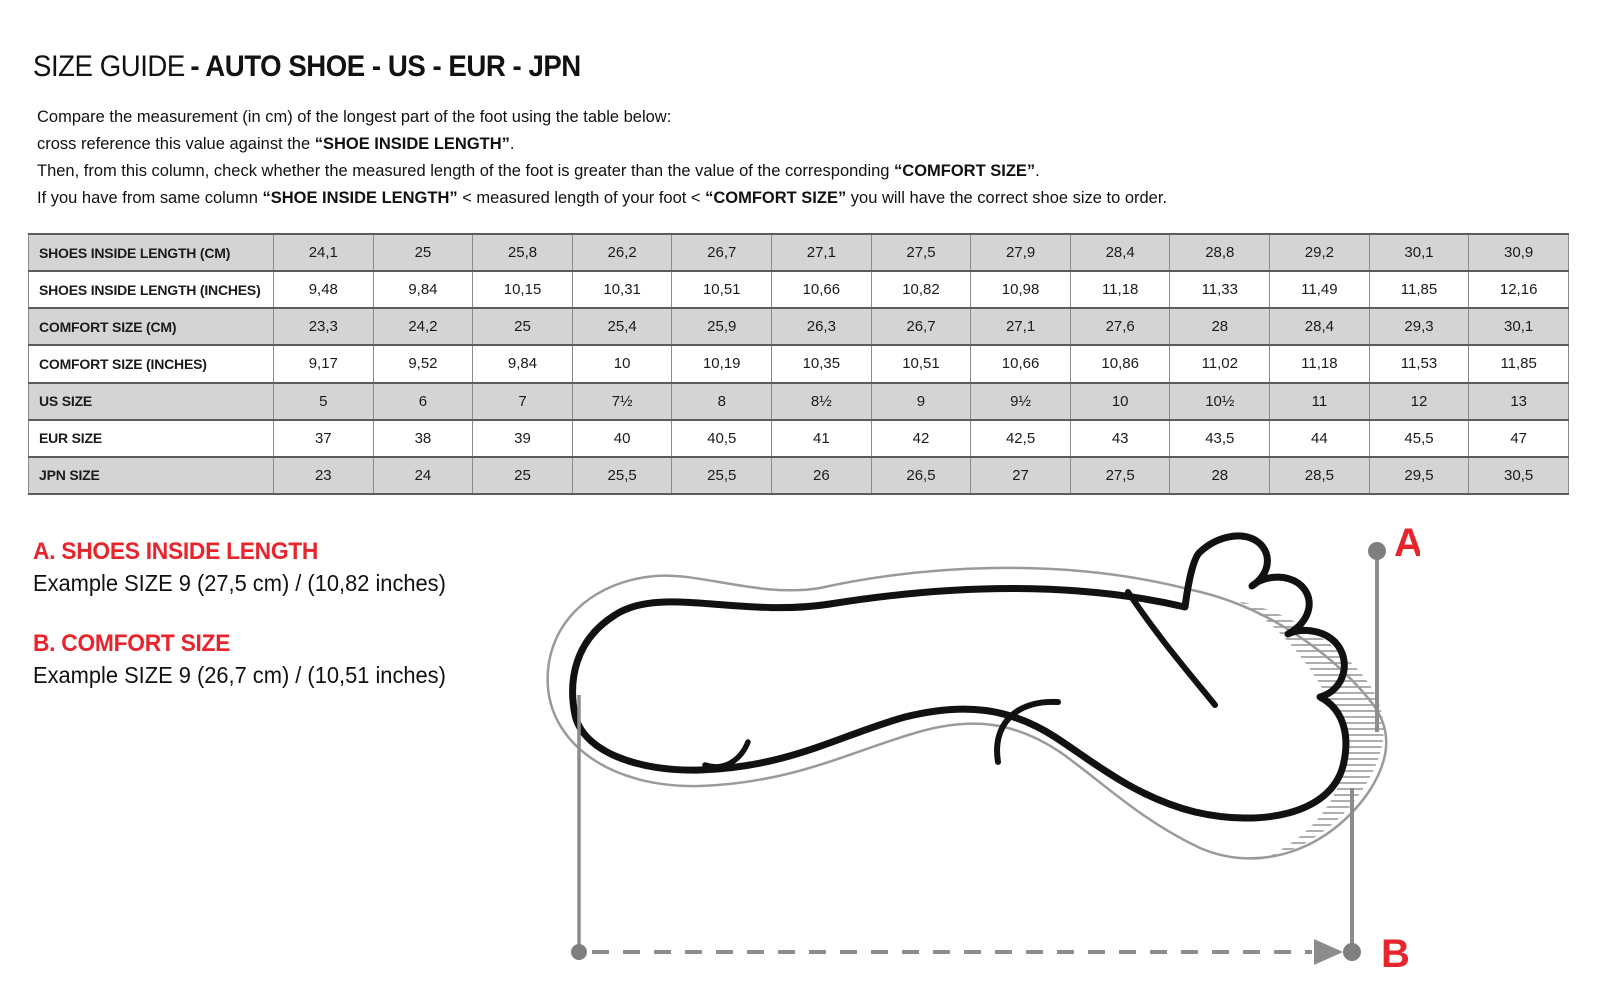  What do you see at coordinates (1377, 551) in the screenshot?
I see `measure-dot-a` at bounding box center [1377, 551].